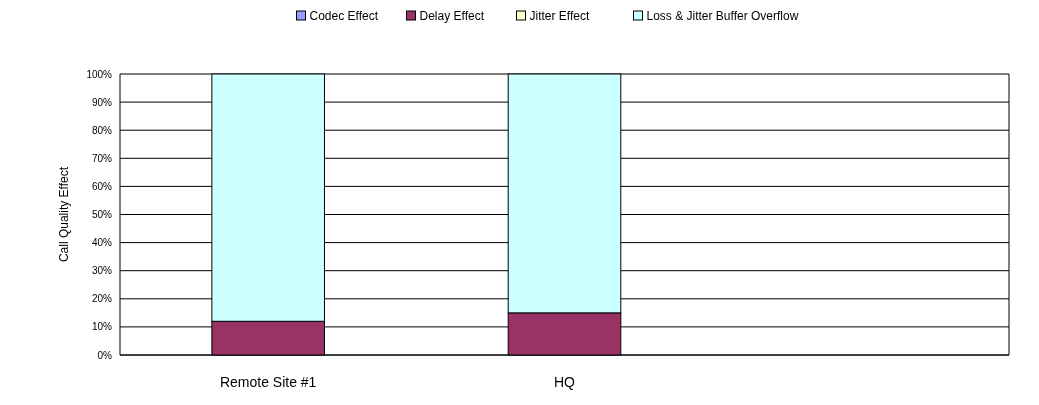 This screenshot has width=1039, height=405. I want to click on legend-label: Codec Effect, so click(344, 16).